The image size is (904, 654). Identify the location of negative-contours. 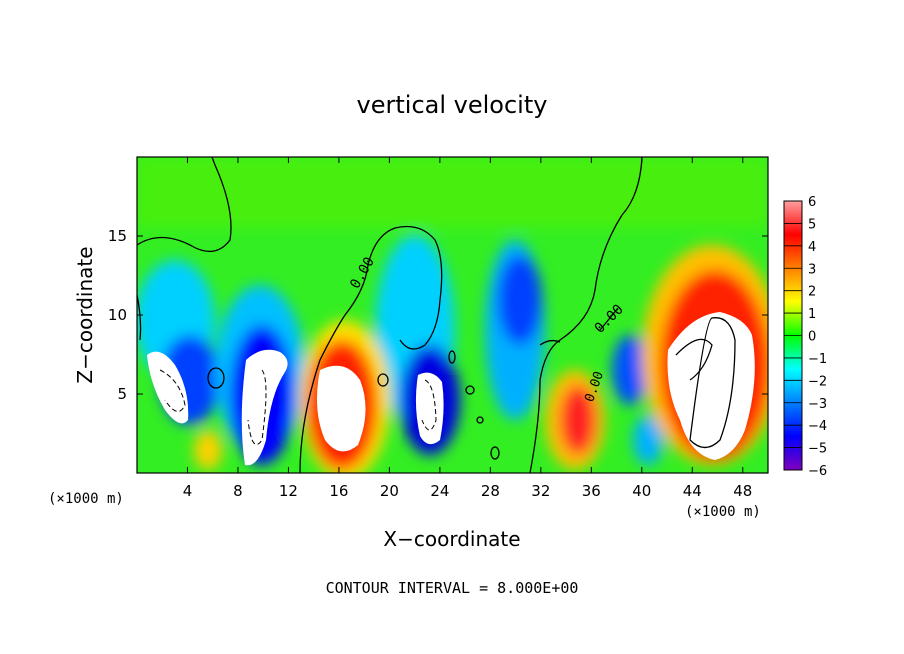
(298, 407).